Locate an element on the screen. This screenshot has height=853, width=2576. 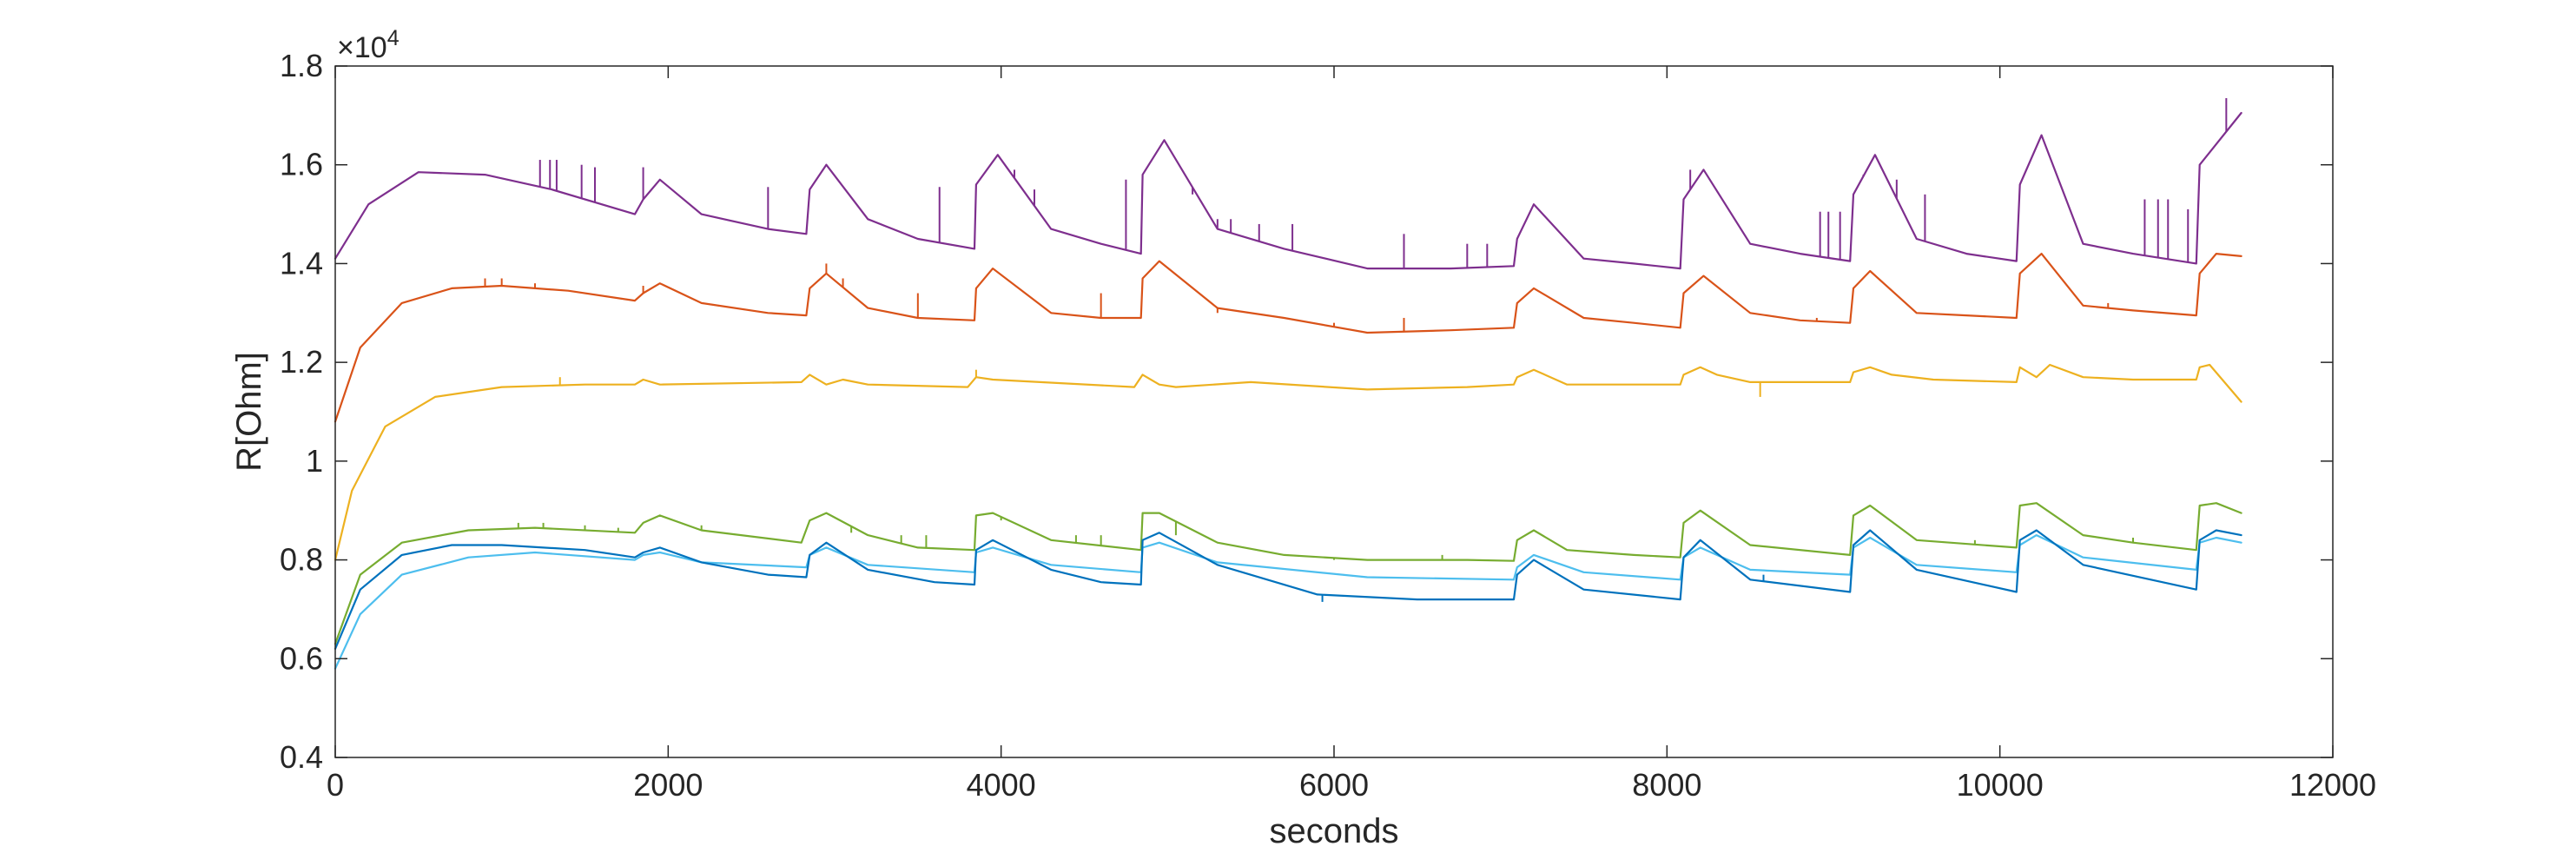
y-tick-label: 0.8 is located at coordinates (301, 560).